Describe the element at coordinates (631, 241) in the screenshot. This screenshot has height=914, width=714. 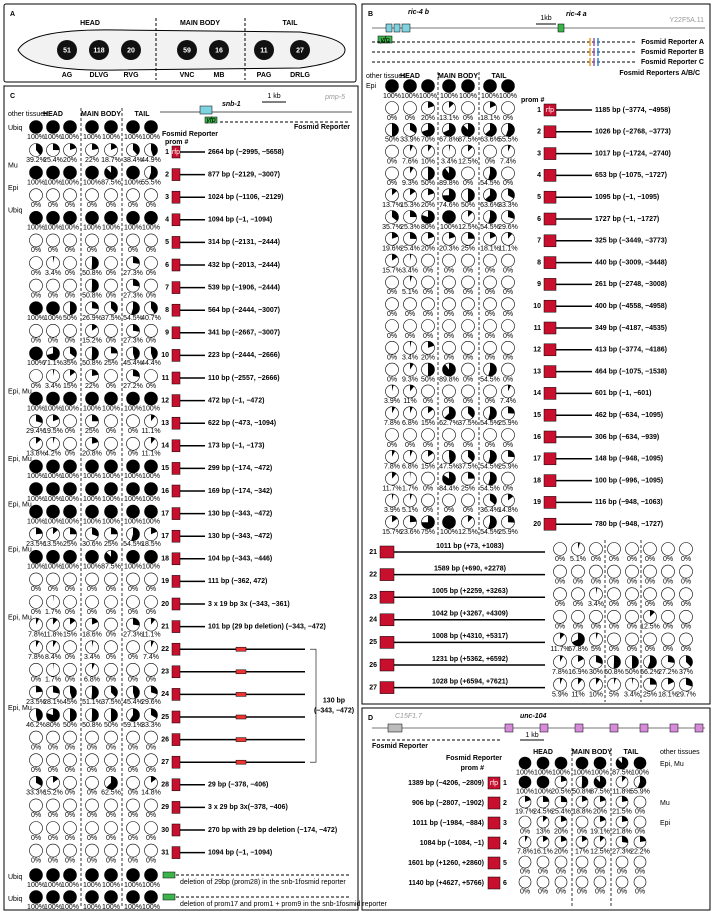
I see `construct-label: 325 bp (−3449, −3773)` at that location.